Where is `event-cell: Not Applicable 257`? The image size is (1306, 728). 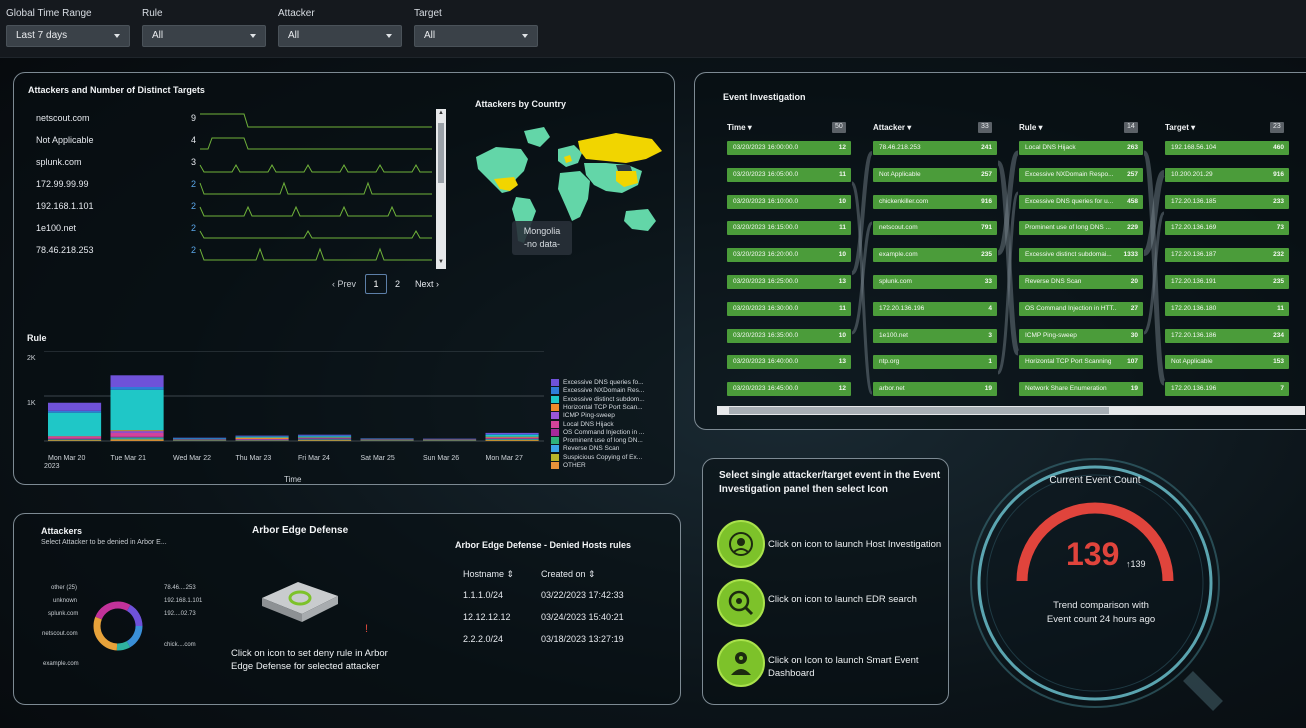 event-cell: Not Applicable 257 is located at coordinates (935, 174).